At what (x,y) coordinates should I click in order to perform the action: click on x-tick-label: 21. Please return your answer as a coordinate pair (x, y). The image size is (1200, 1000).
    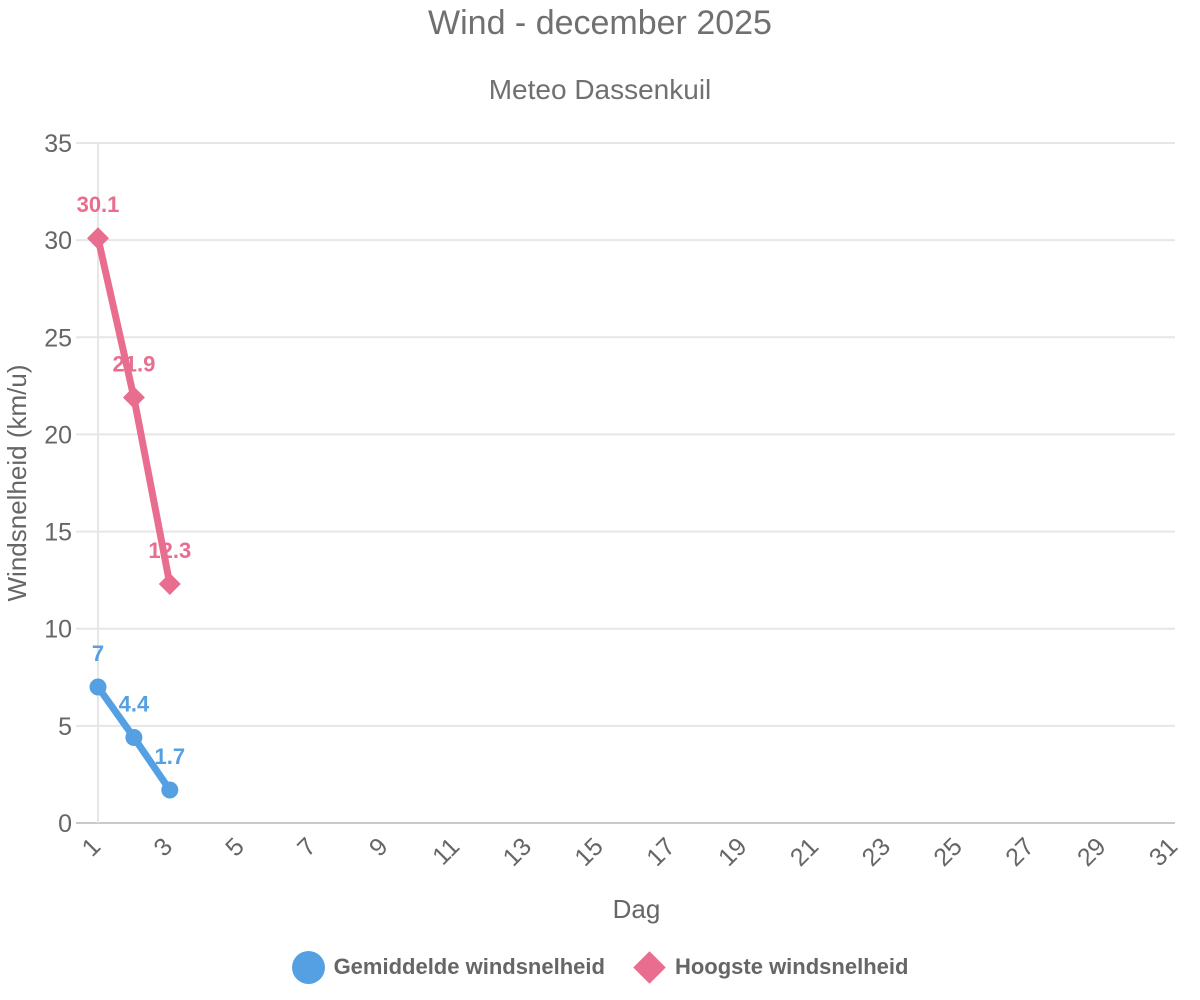
    Looking at the image, I should click on (804, 851).